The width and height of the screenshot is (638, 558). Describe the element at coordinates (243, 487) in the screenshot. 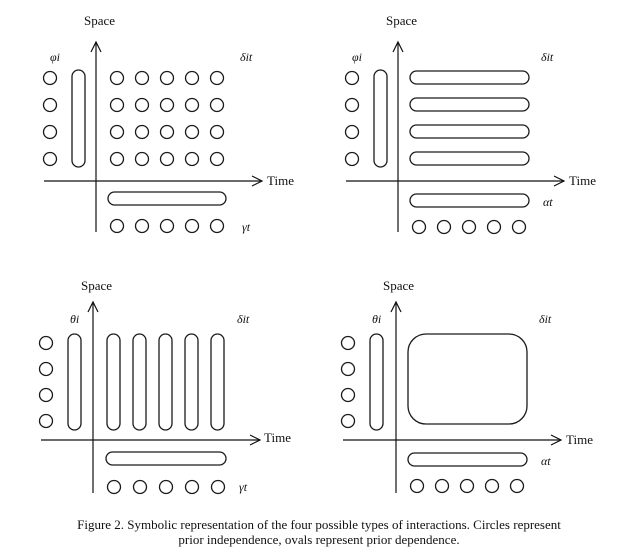

I see `bottom-symbol: γt` at that location.